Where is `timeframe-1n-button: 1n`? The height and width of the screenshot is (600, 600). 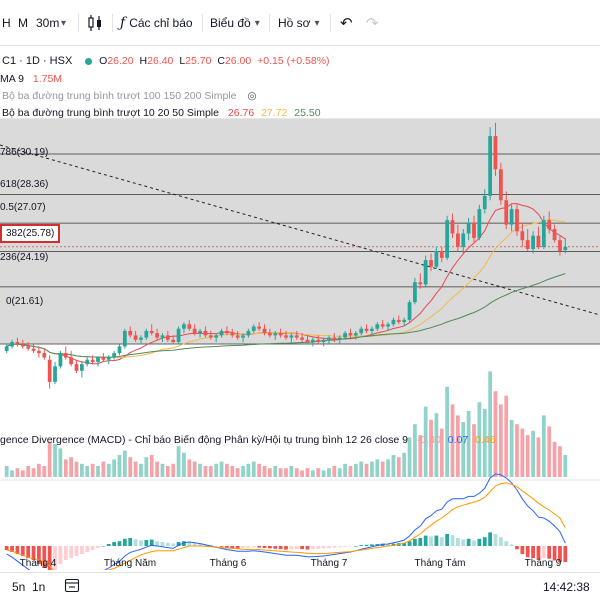 timeframe-1n-button: 1n is located at coordinates (39, 587).